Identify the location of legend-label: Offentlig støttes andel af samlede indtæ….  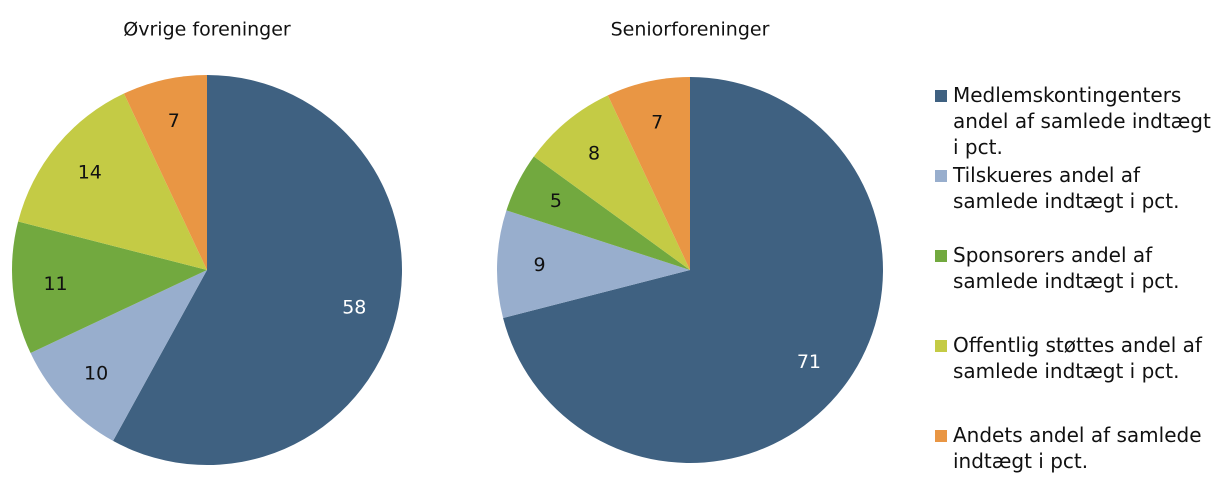
(1077, 358).